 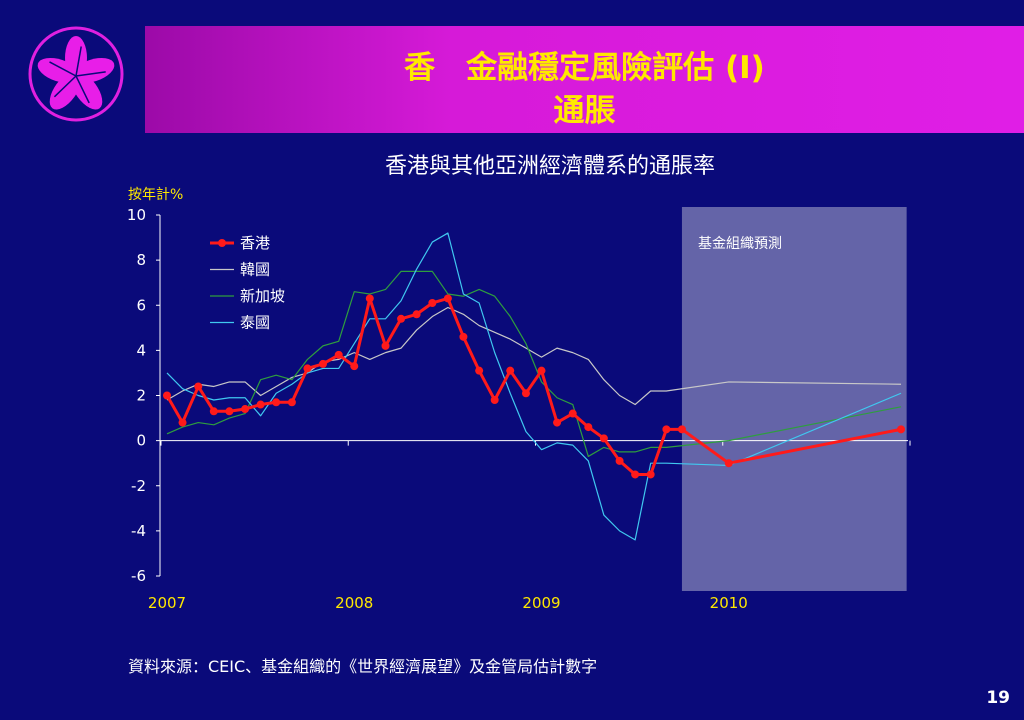 I want to click on y-tick-label: -2, so click(x=138, y=486).